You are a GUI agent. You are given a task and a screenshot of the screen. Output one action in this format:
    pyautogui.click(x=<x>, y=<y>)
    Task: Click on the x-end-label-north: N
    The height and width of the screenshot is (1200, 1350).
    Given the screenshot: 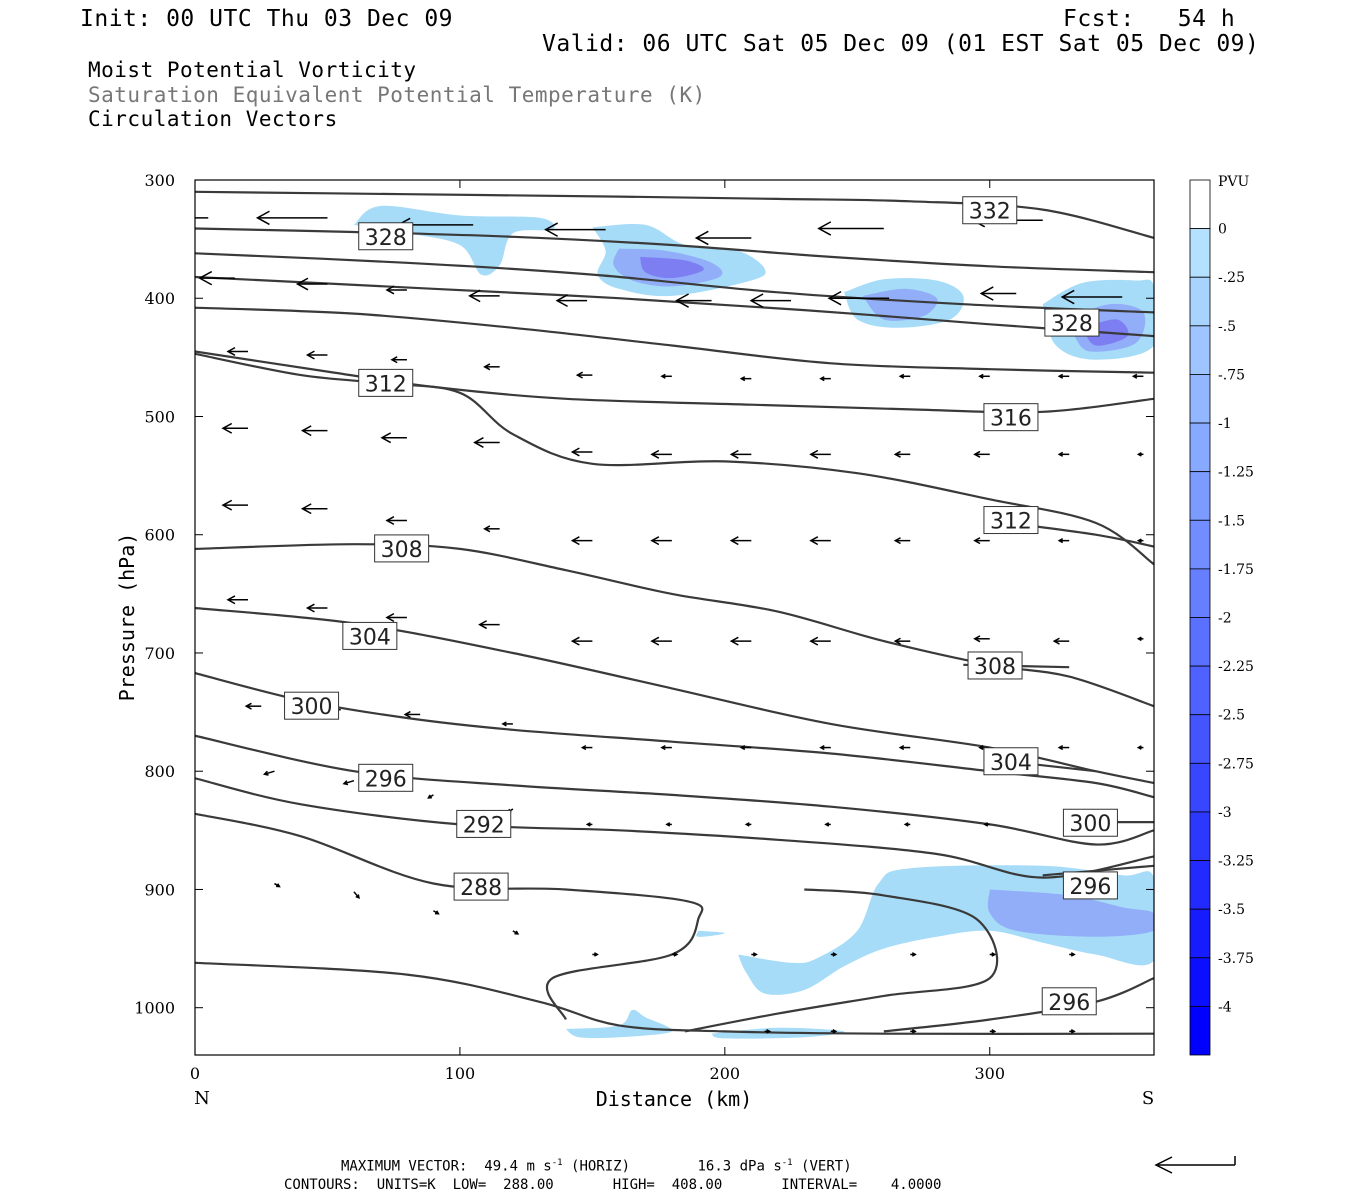 What is the action you would take?
    pyautogui.click(x=202, y=1098)
    